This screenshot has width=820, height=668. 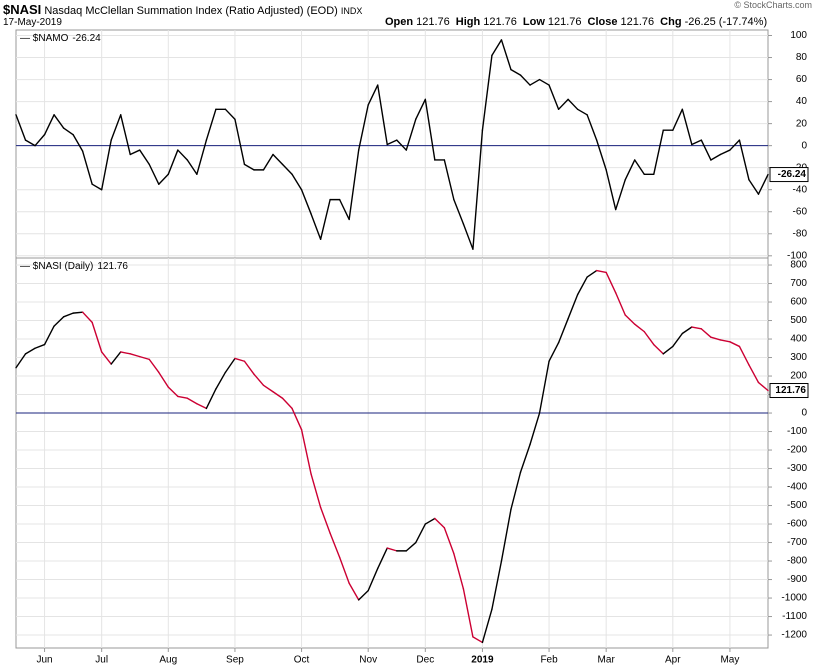 What do you see at coordinates (800, 211) in the screenshot?
I see `y-tick-label: -60` at bounding box center [800, 211].